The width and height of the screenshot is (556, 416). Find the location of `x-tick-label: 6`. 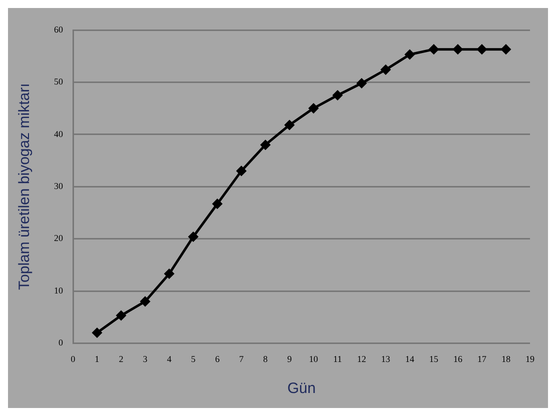

x-tick-label: 6 is located at coordinates (217, 359).